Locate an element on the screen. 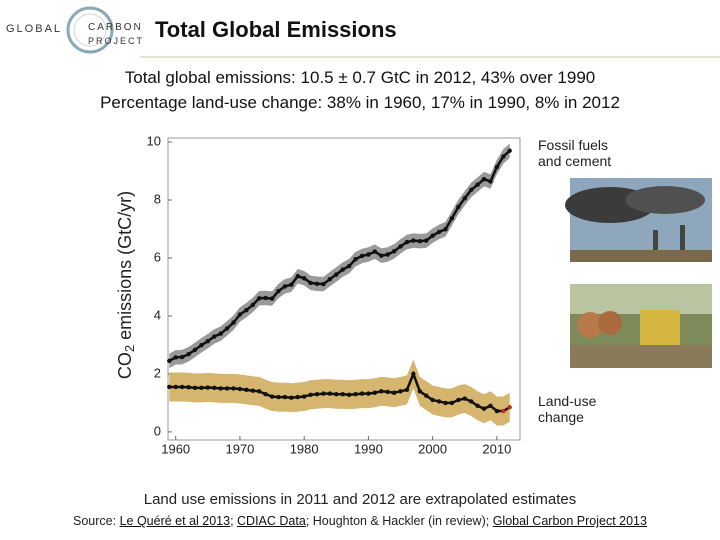 The width and height of the screenshot is (720, 540). x-tick-label: 2000 is located at coordinates (432, 448).